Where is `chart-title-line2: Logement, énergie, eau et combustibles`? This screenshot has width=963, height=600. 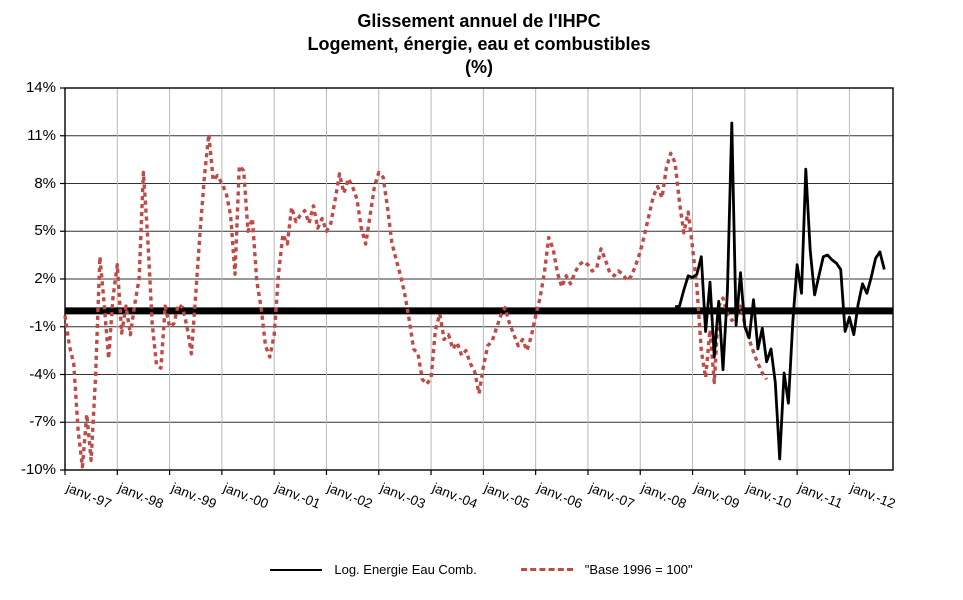
chart-title-line2: Logement, énergie, eau et combustibles is located at coordinates (479, 44).